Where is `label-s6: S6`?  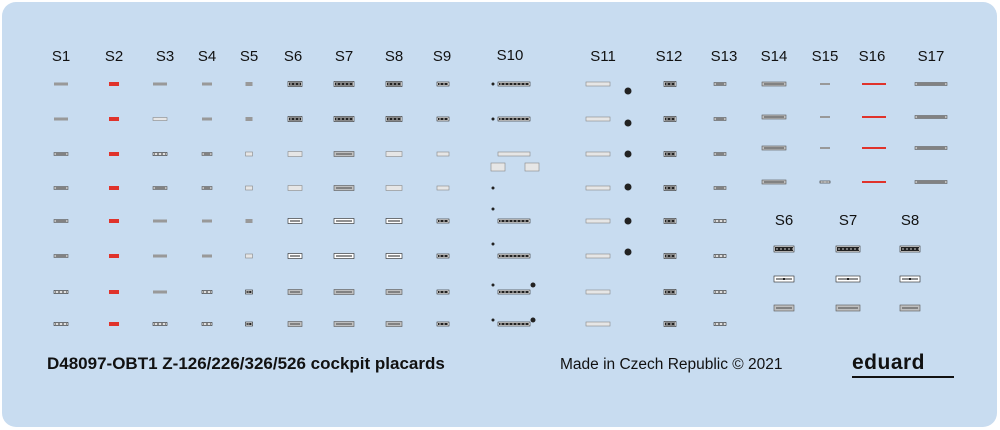 label-s6: S6 is located at coordinates (293, 56).